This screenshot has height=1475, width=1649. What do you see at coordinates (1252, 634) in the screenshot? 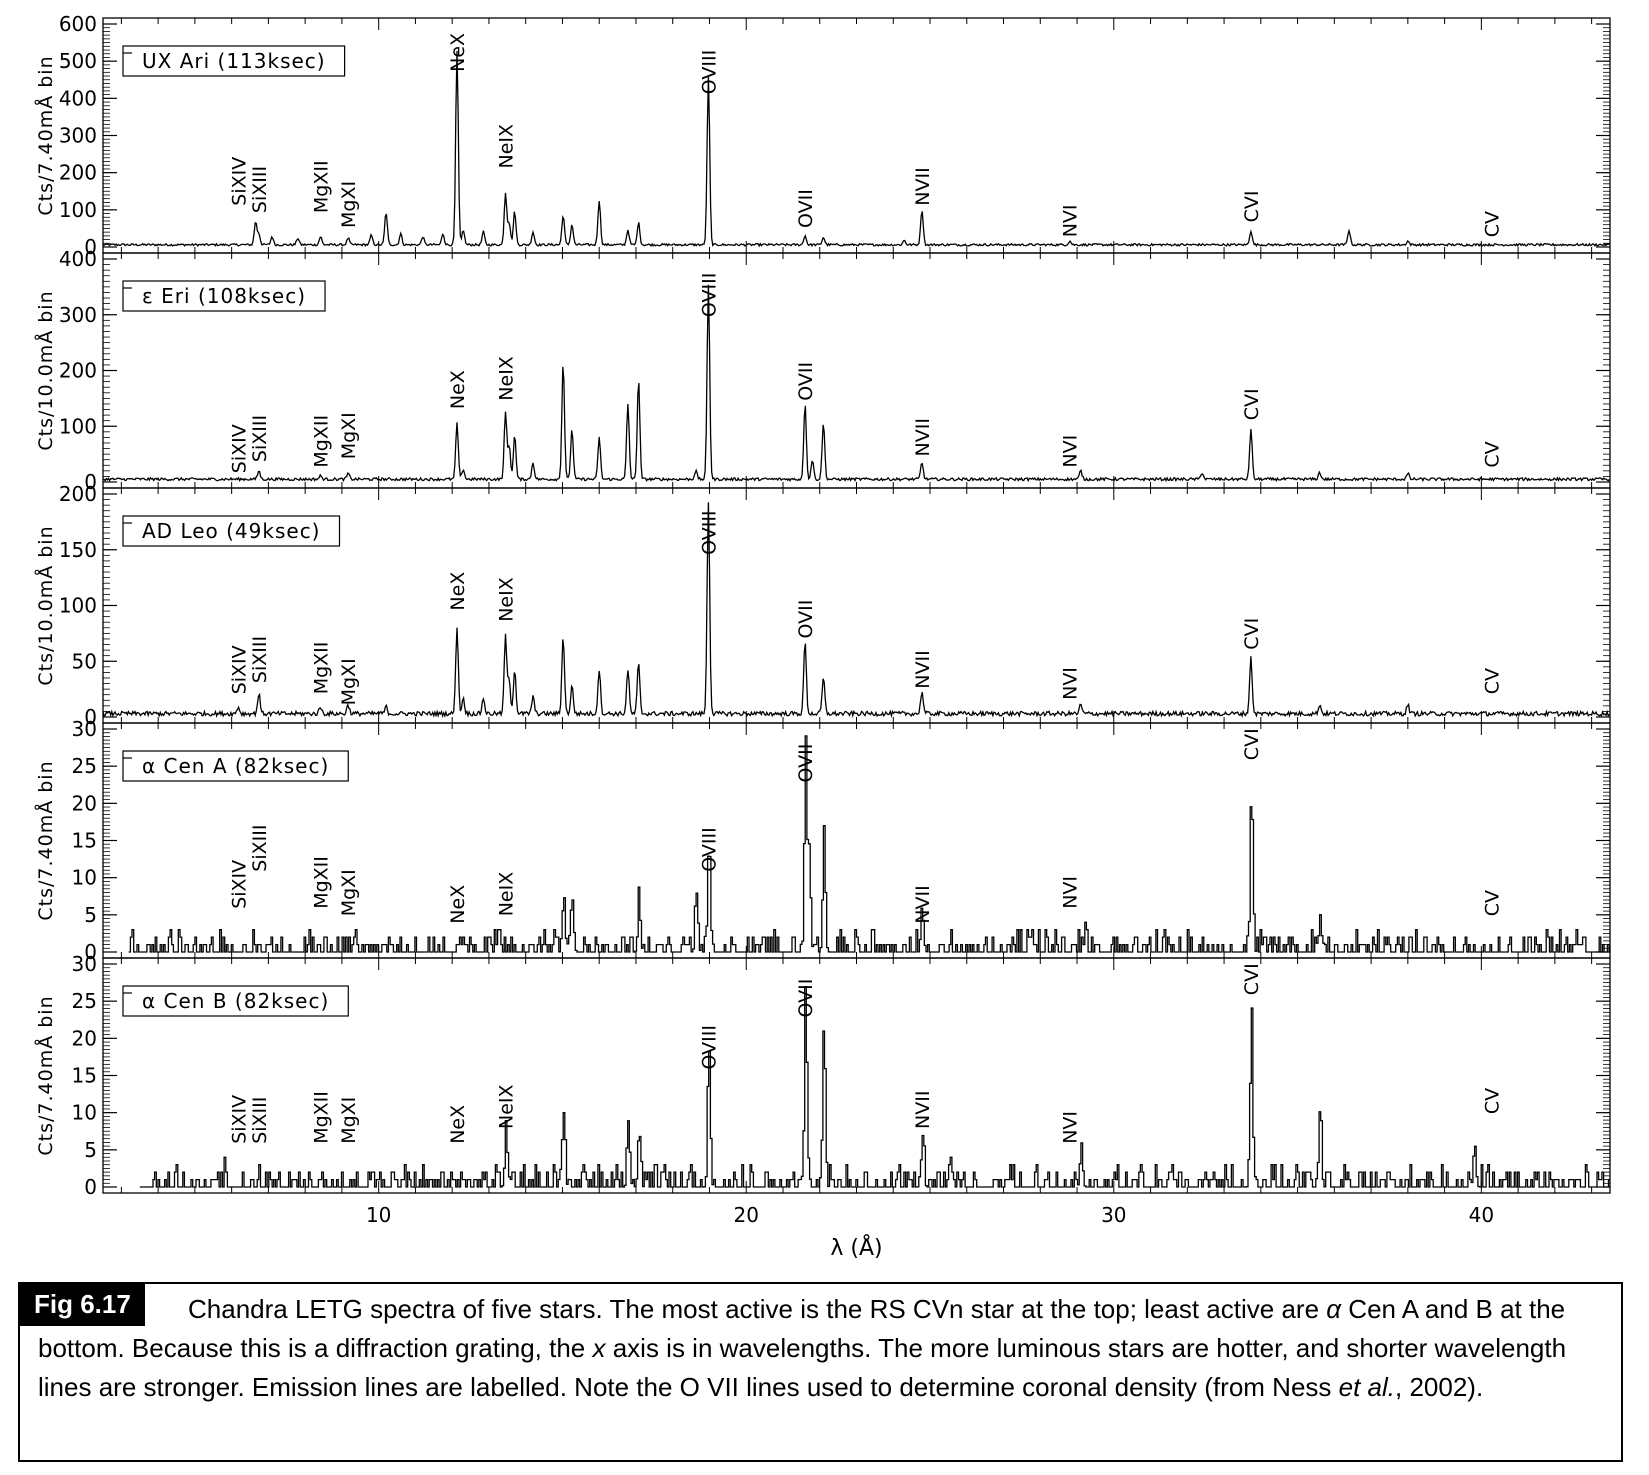
I see `line-label: CVI` at bounding box center [1252, 634].